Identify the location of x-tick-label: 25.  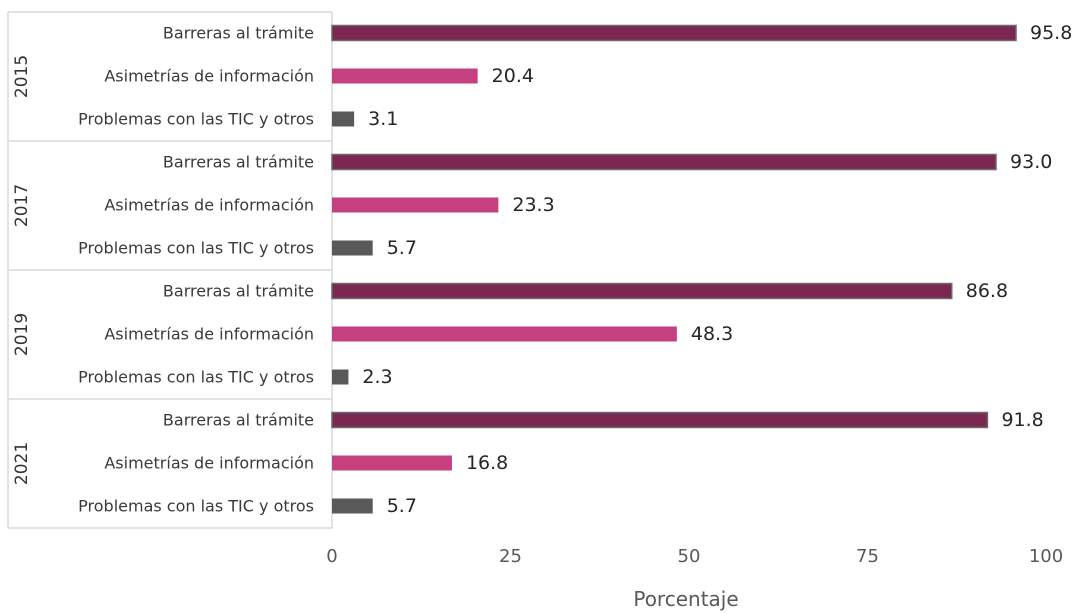
(510, 556).